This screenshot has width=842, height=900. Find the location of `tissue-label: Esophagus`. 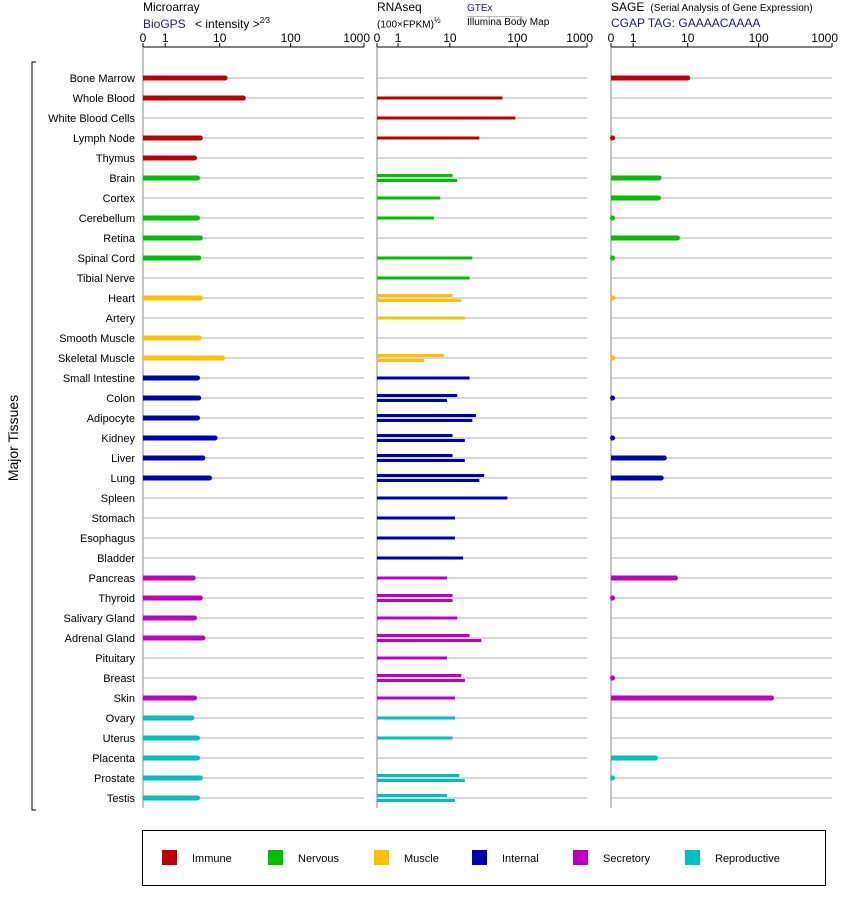

tissue-label: Esophagus is located at coordinates (108, 539).